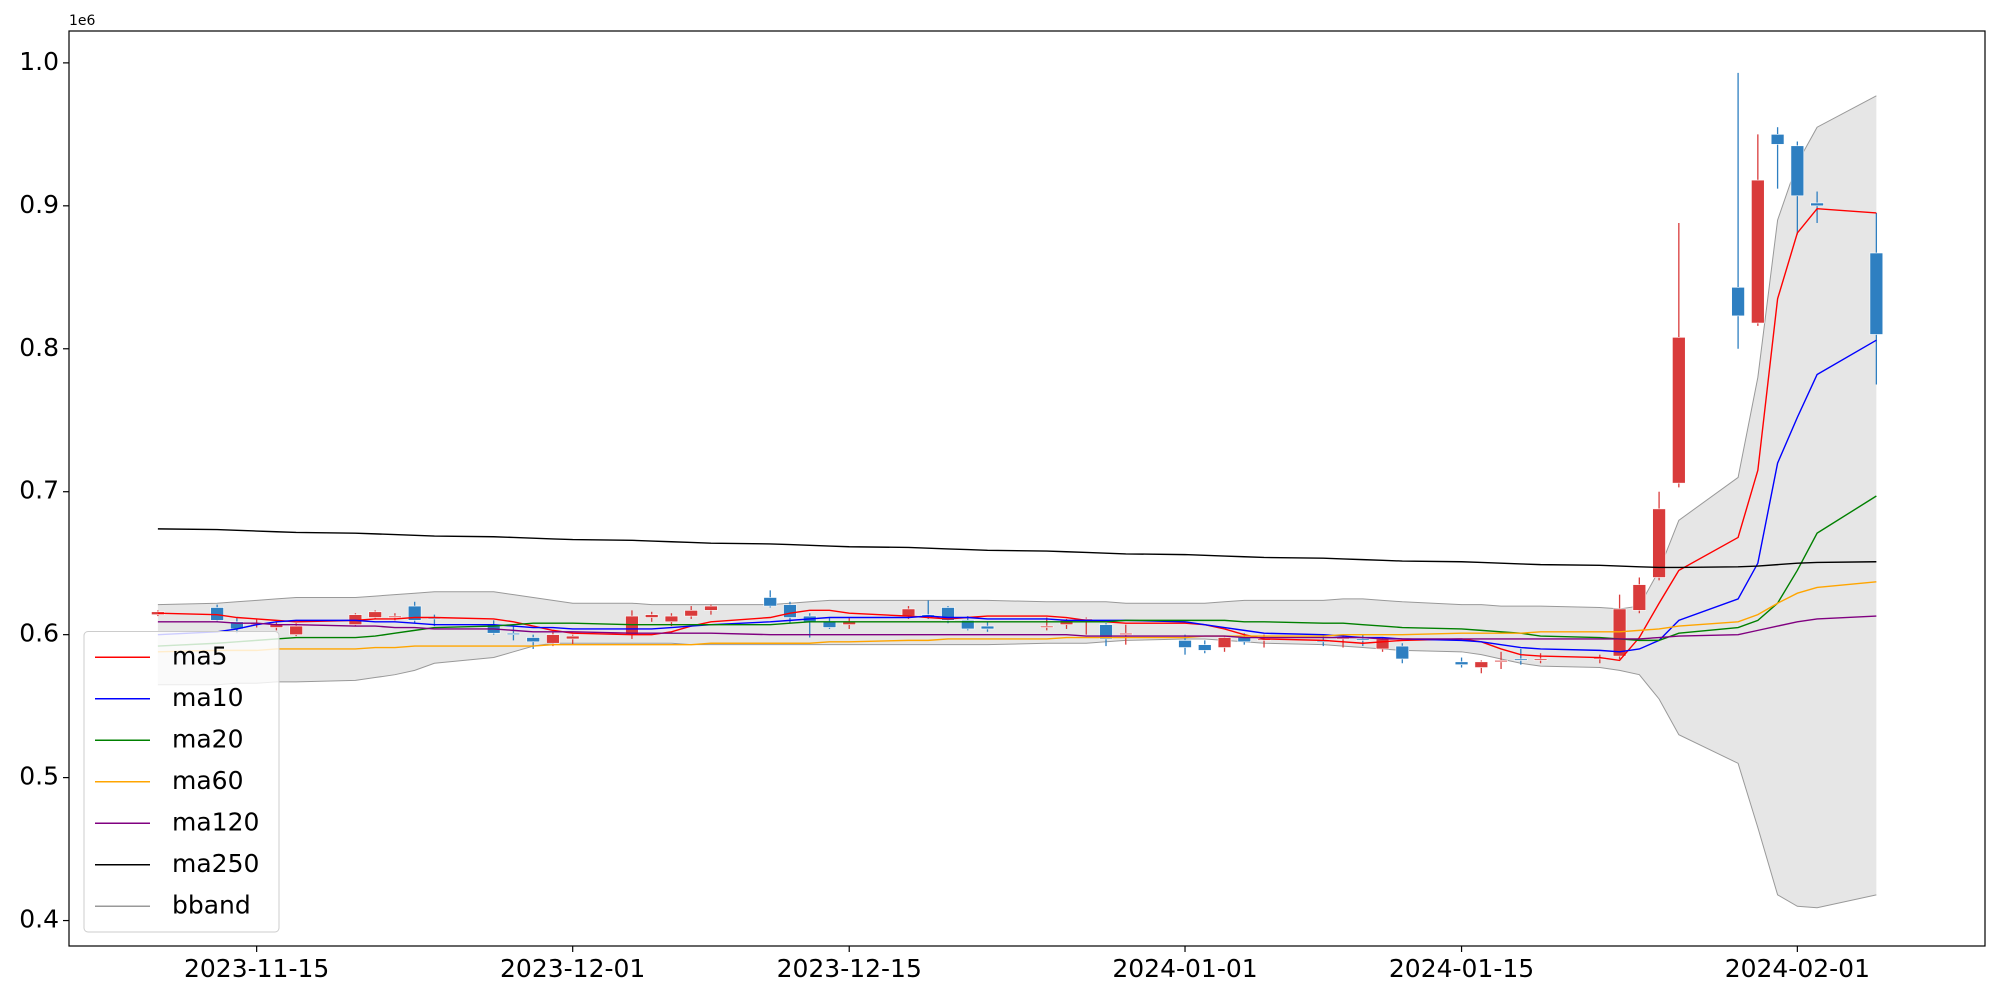 The height and width of the screenshot is (1000, 2000). What do you see at coordinates (82, 21) in the screenshot?
I see `y-offset-label: 1e6` at bounding box center [82, 21].